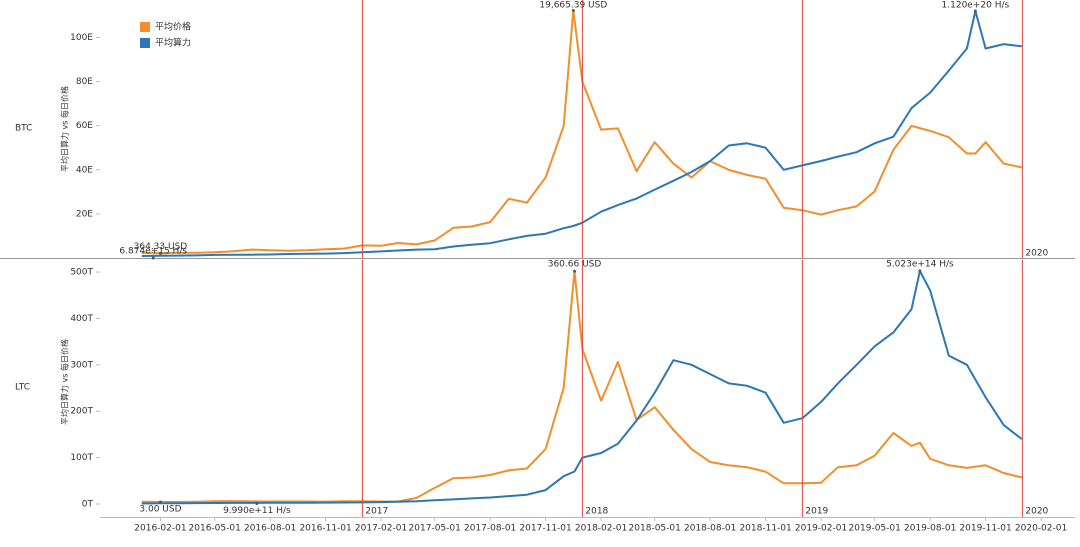  I want to click on y-tick-label: 40E, so click(84, 170).